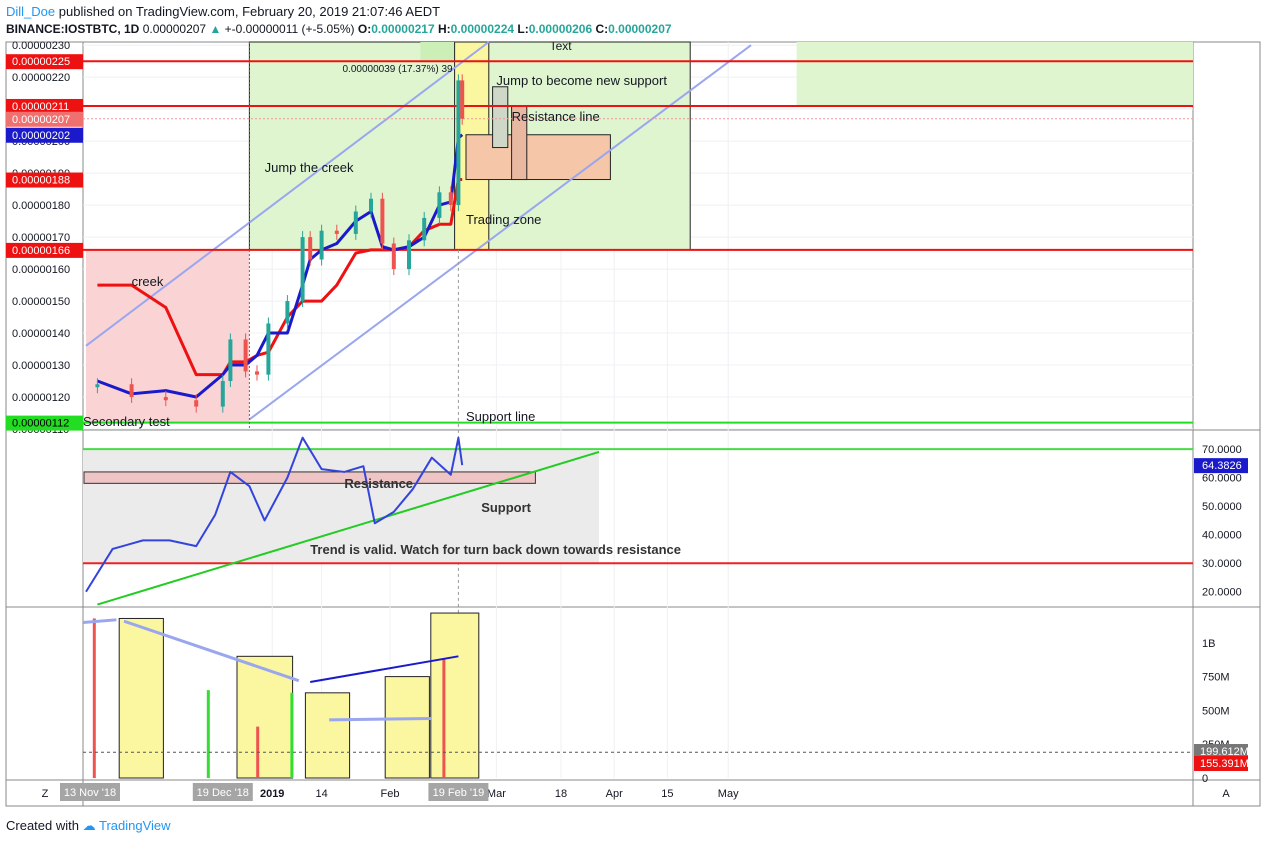 The image size is (1267, 843). Describe the element at coordinates (341, 506) in the screenshot. I see `rsi-band-fill` at that location.